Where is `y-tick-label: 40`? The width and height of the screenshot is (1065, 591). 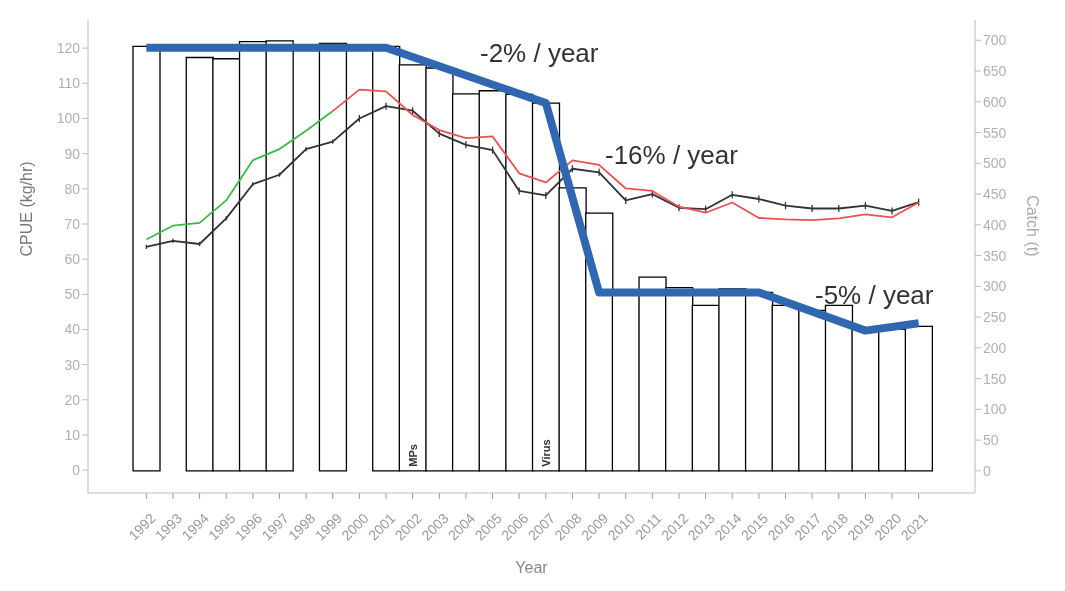
y-tick-label: 40 is located at coordinates (72, 329).